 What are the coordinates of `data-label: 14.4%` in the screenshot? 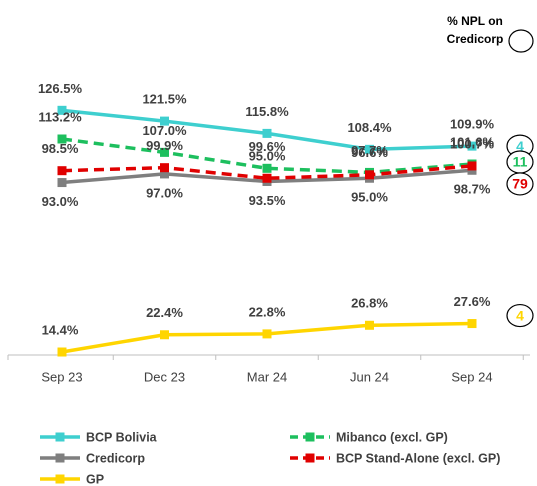 It's located at (60, 329).